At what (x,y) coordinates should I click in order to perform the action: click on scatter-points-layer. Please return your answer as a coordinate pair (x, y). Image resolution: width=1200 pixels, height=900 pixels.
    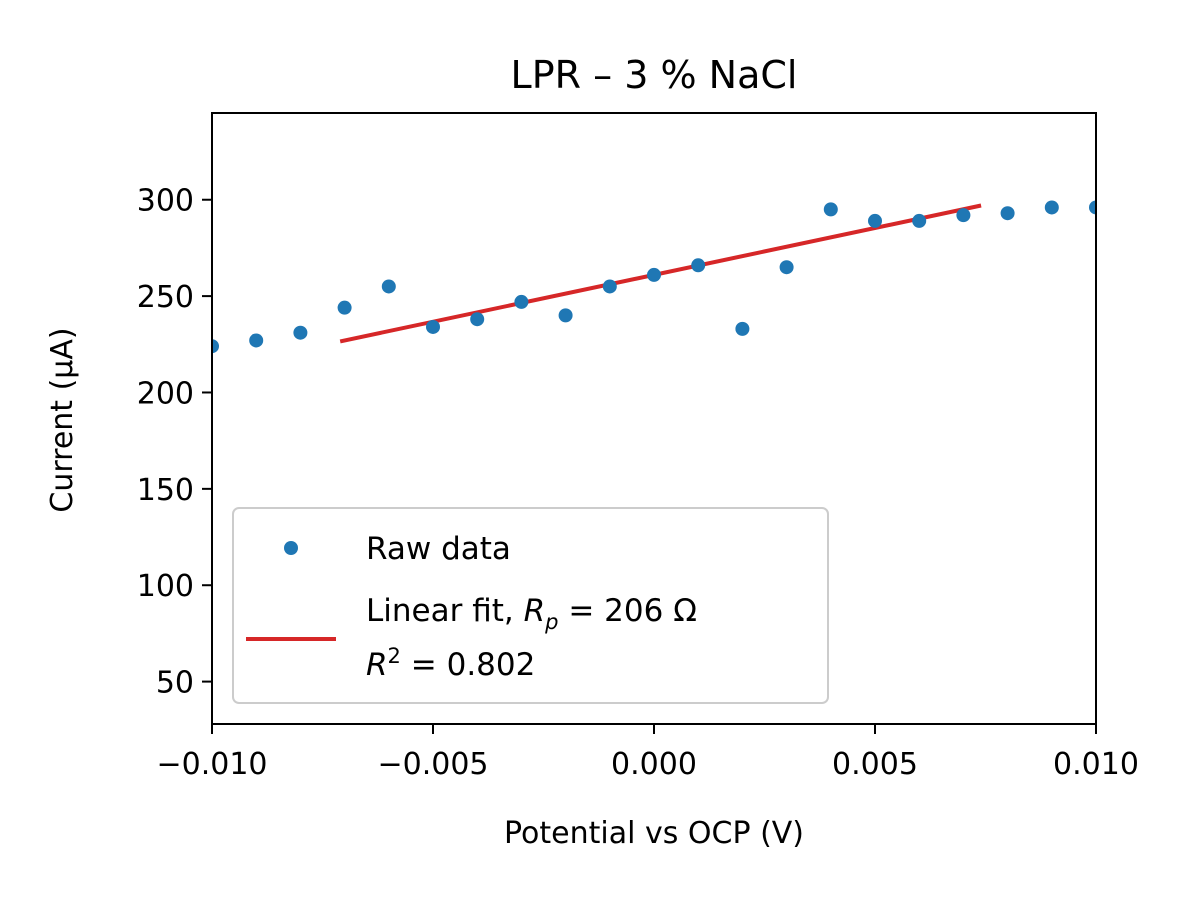
    Looking at the image, I should click on (654, 277).